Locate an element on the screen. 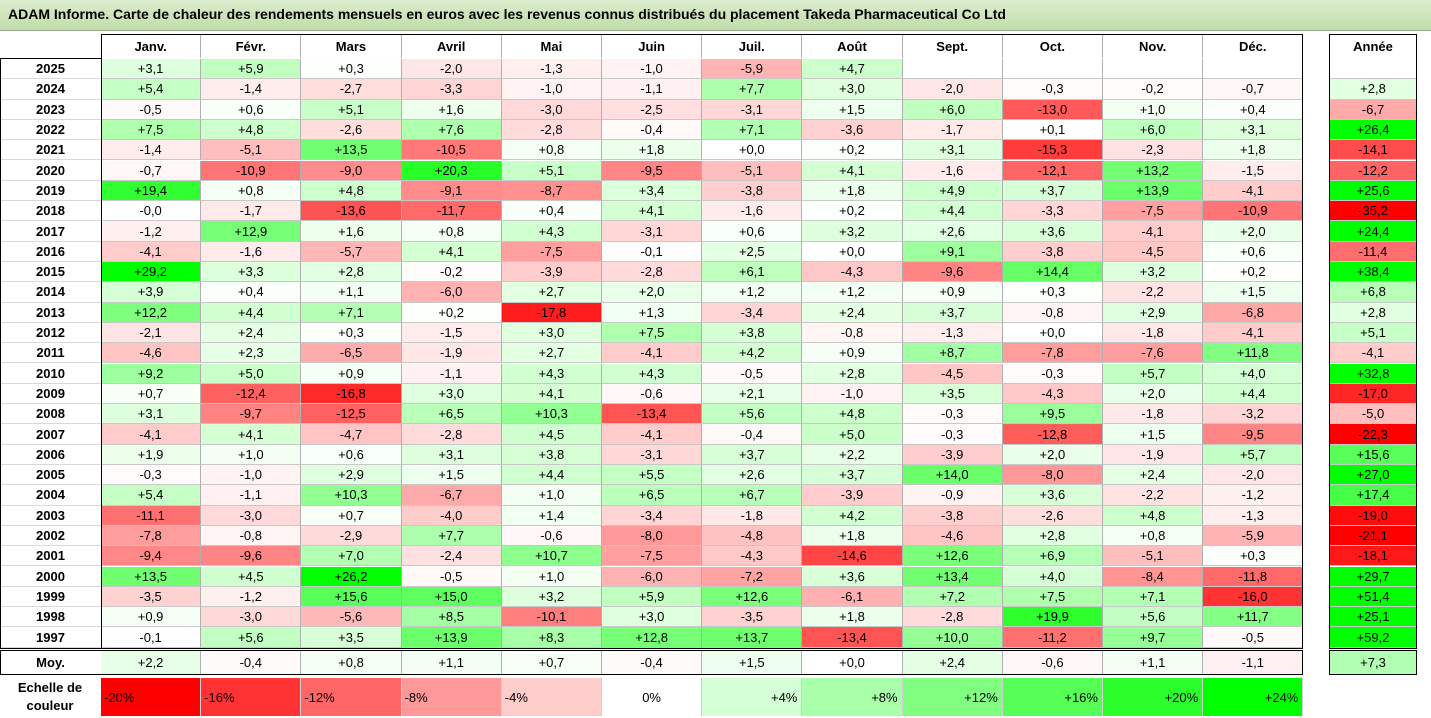 The height and width of the screenshot is (718, 1431). heatmap-cell: -1,8 is located at coordinates (1153, 333).